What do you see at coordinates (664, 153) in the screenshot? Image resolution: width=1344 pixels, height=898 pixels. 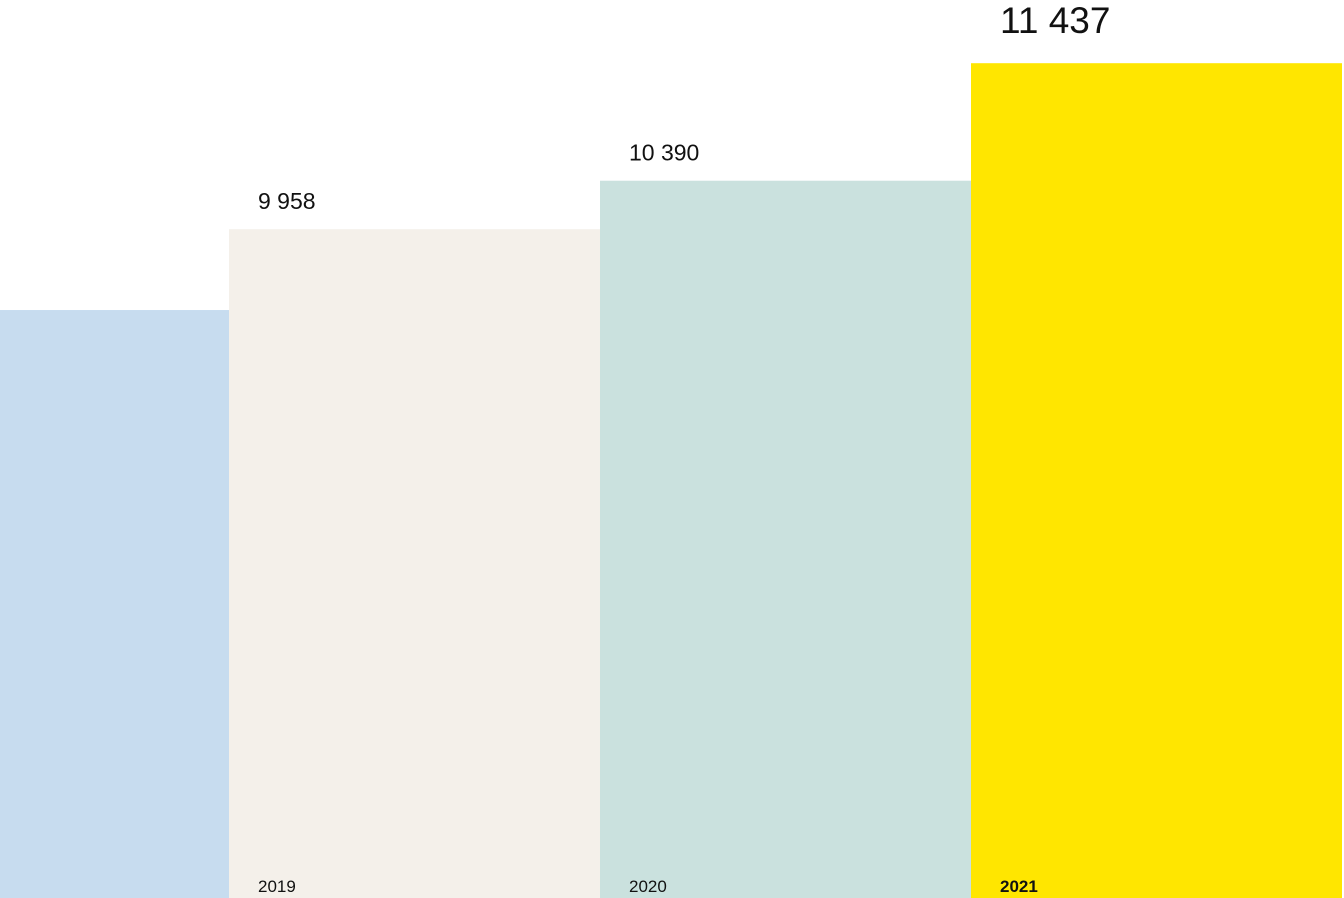 I see `value-label: 10 390` at bounding box center [664, 153].